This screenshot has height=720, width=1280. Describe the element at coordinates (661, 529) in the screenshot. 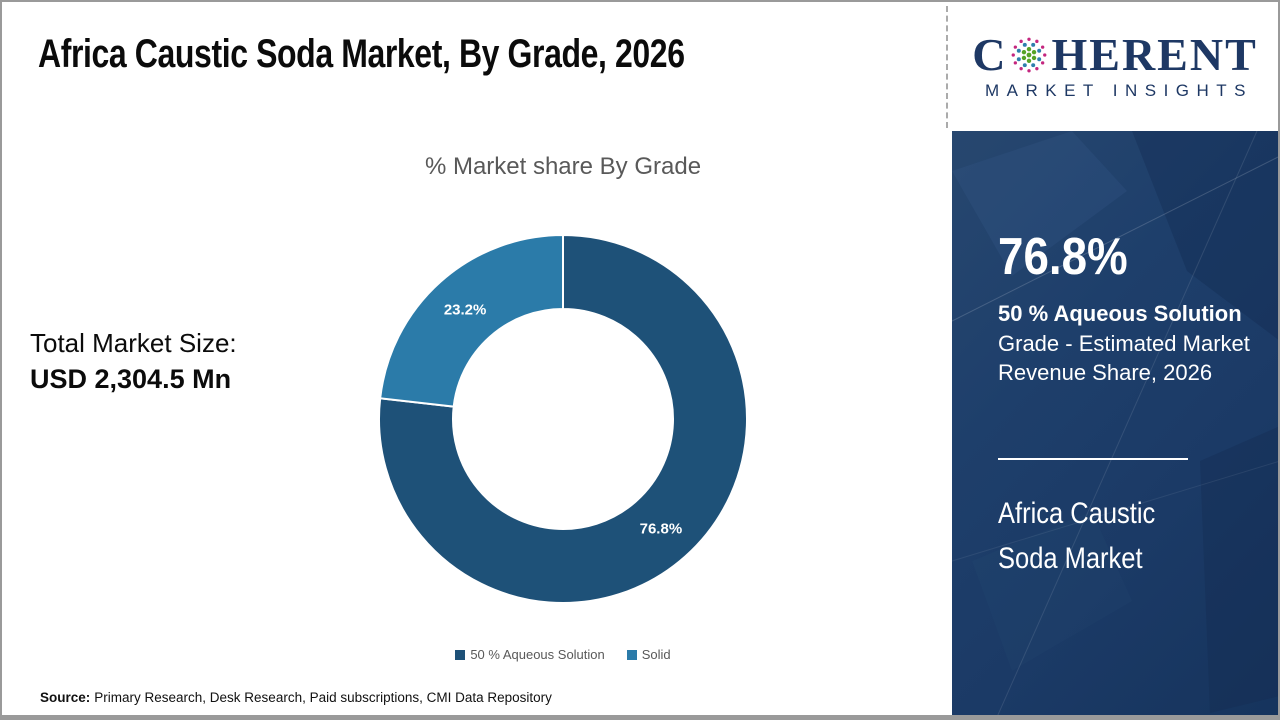

I see `slice-label-0: 76.8%` at that location.